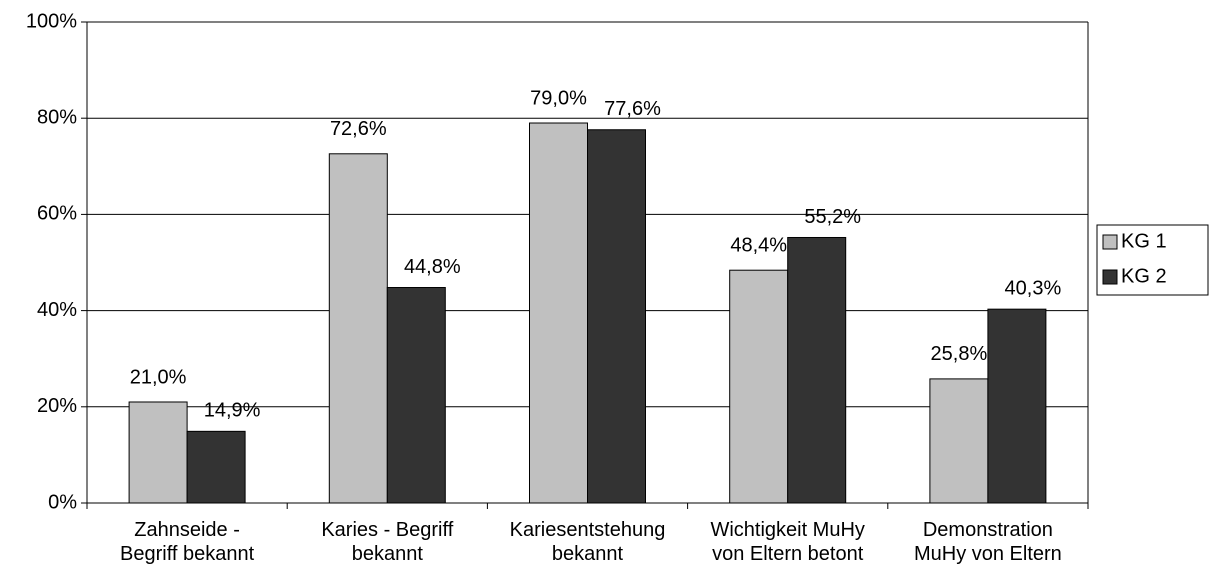 This screenshot has height=587, width=1213. I want to click on y-tick-label: 60%, so click(57, 214).